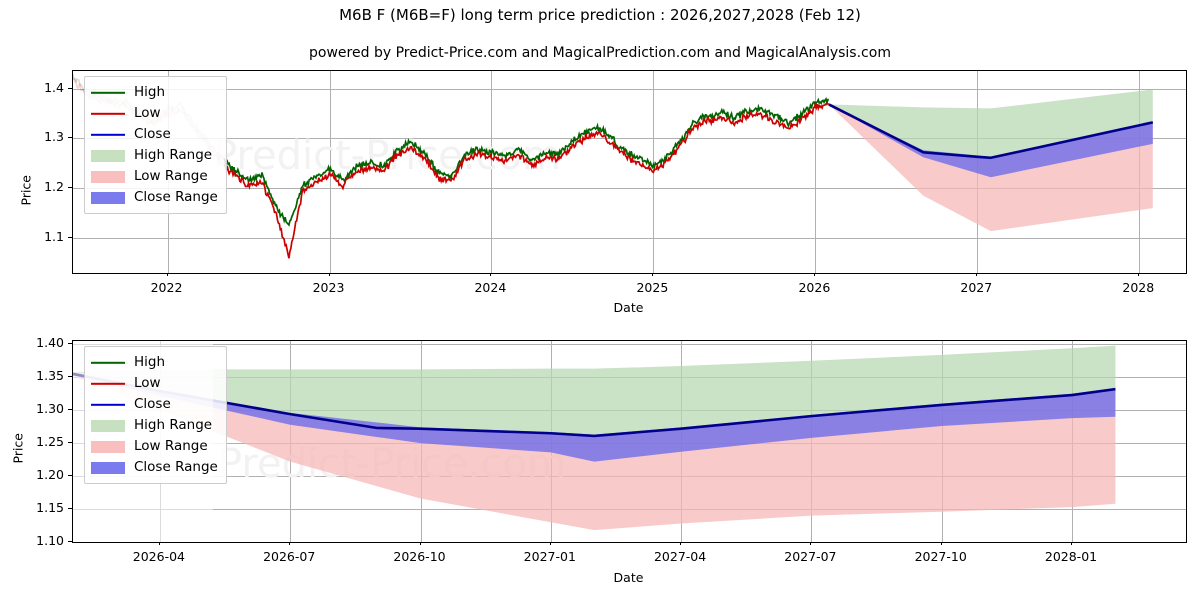  What do you see at coordinates (1071, 556) in the screenshot?
I see `x-axis-tick-label: 2028-01` at bounding box center [1071, 556].